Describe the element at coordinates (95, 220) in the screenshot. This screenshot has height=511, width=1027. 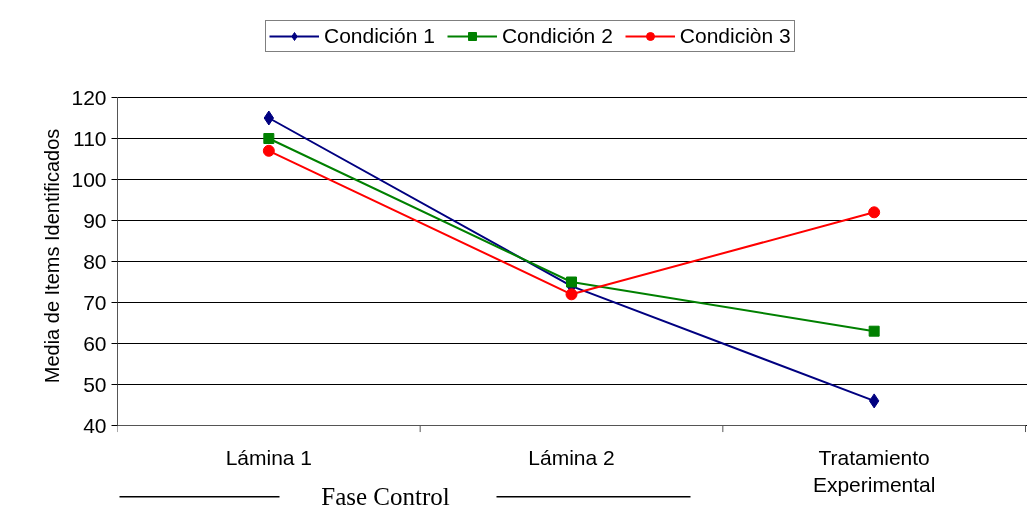
I see `y-tick-label: 90` at that location.